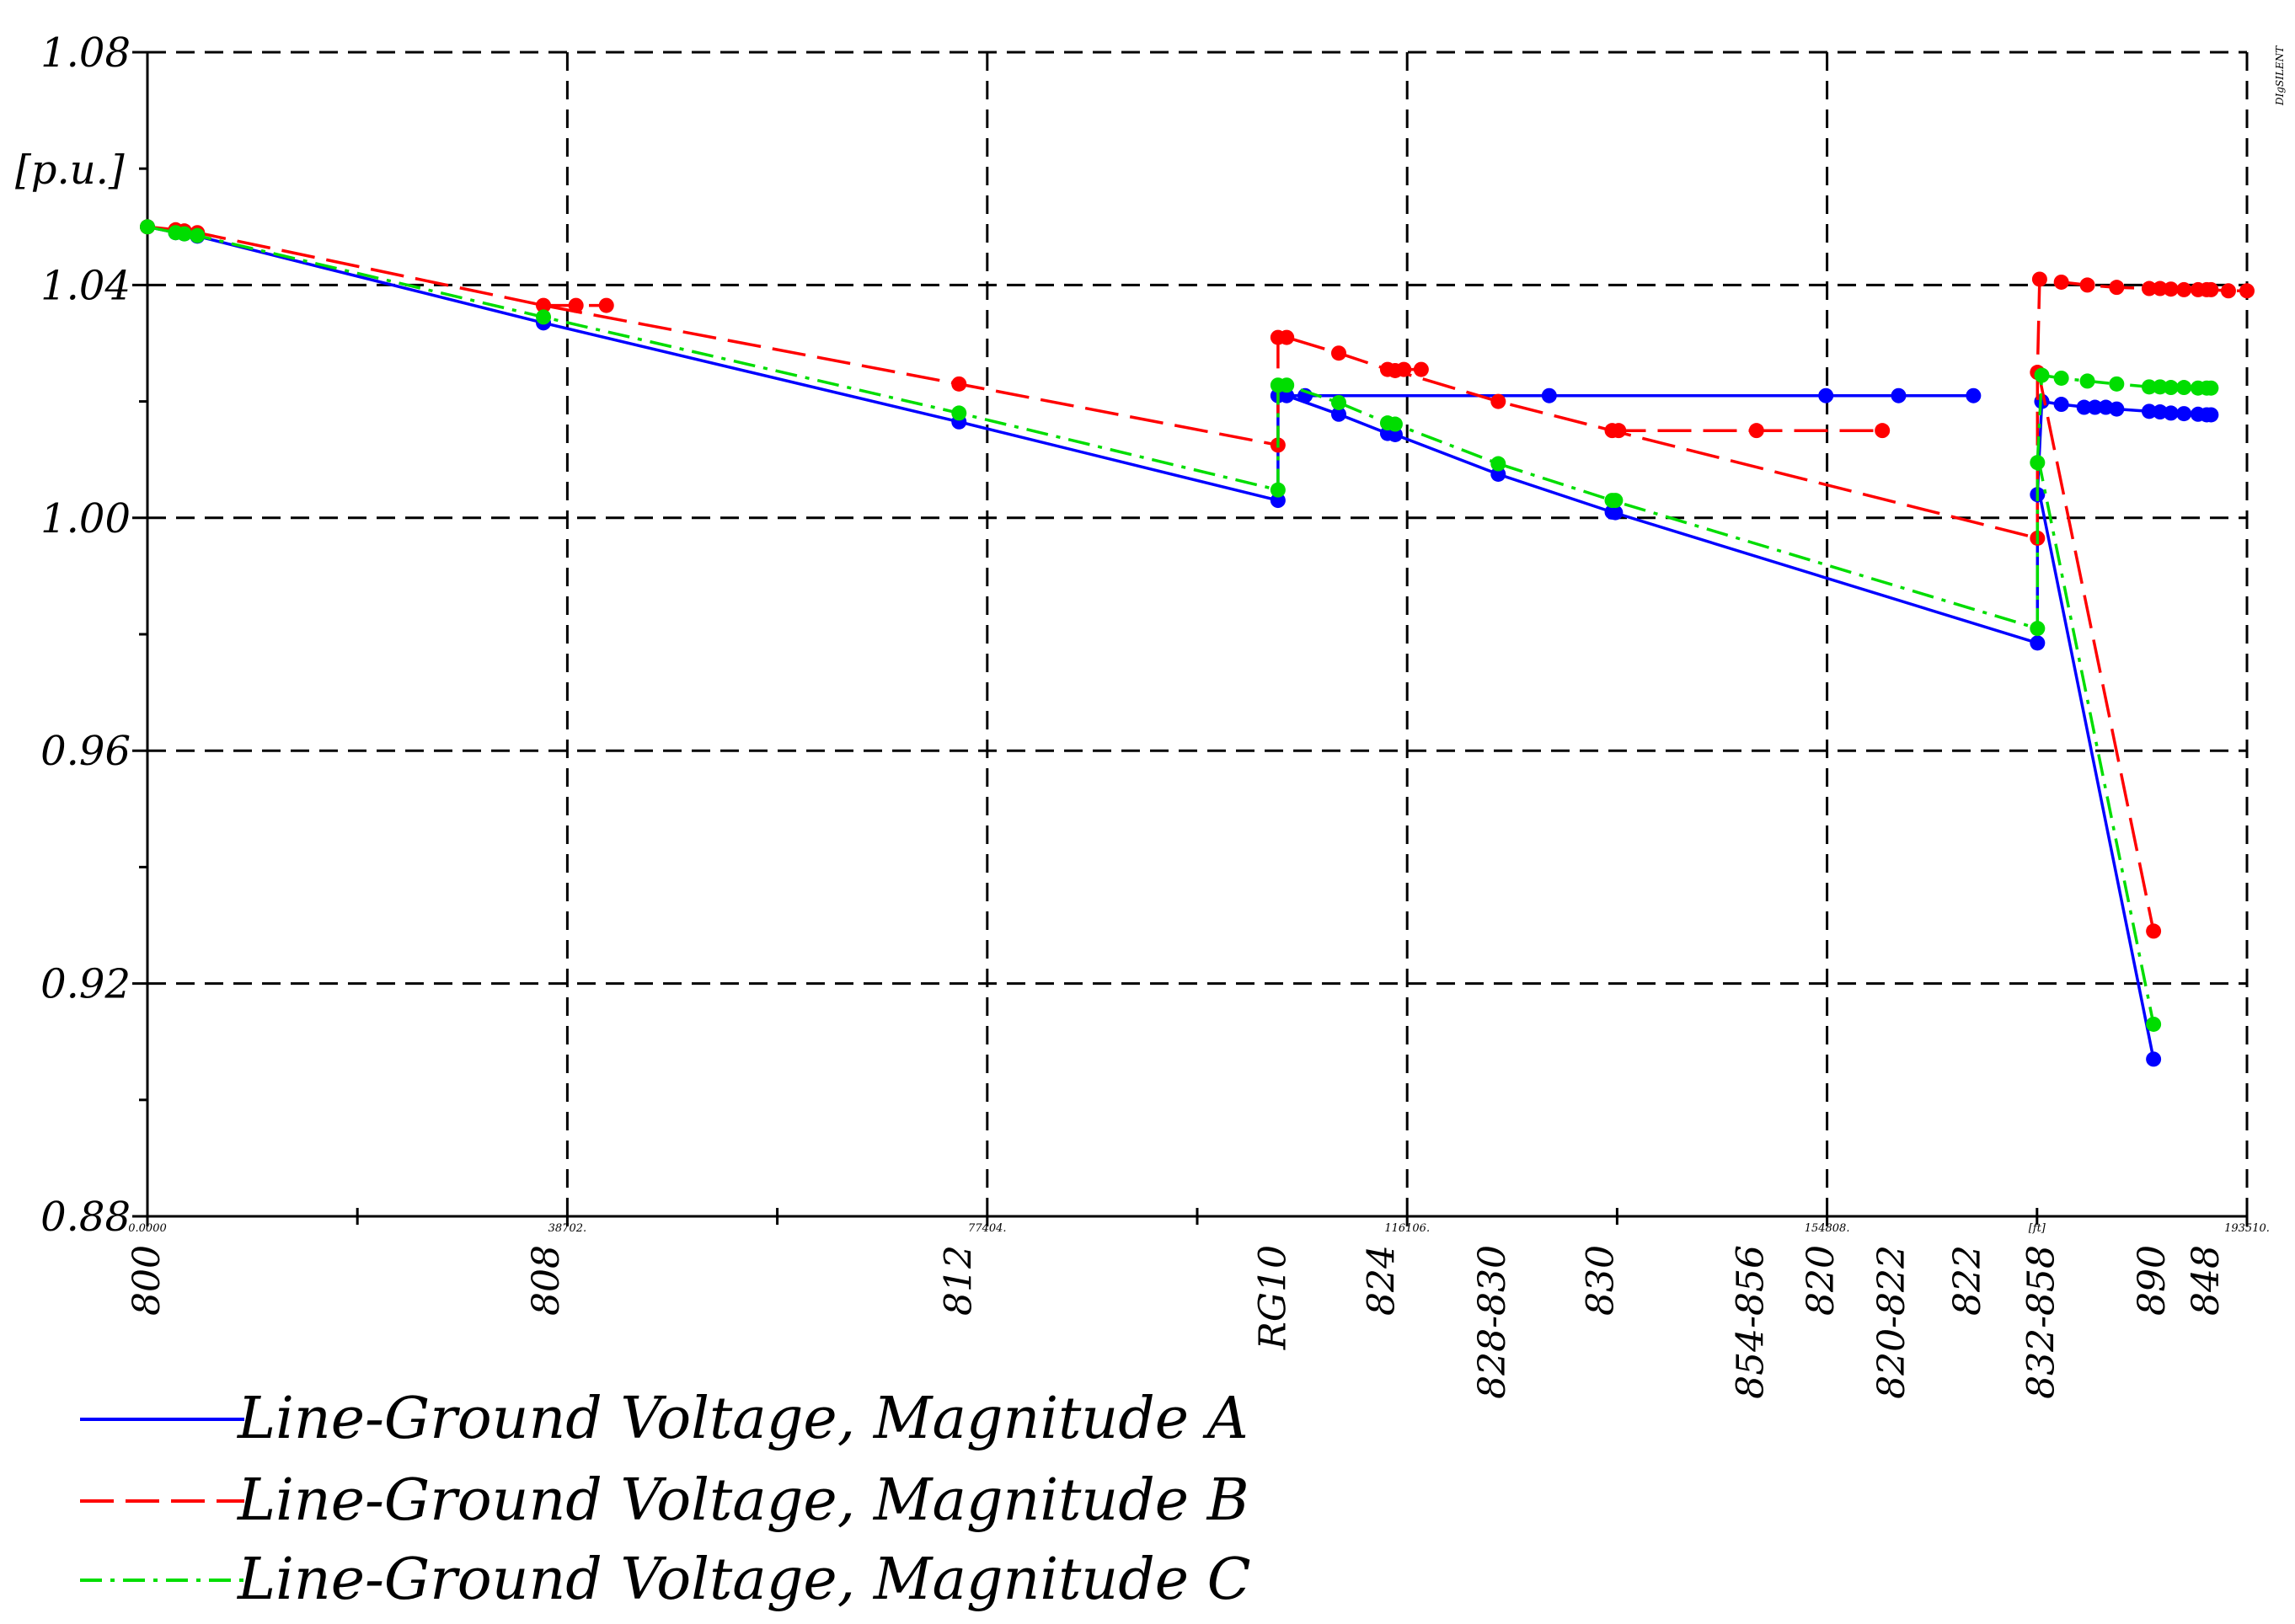 This screenshot has width=2295, height=1624. Describe the element at coordinates (85, 518) in the screenshot. I see `y-tick-label: 1.00` at that location.